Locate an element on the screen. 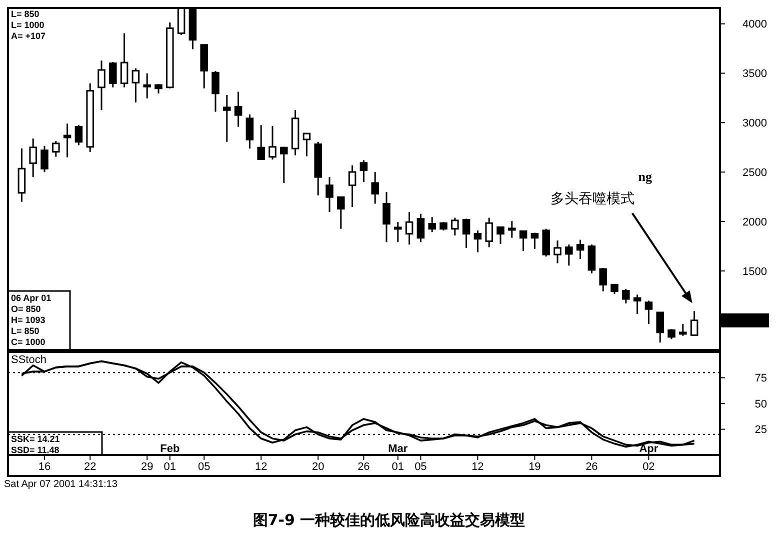 Image resolution: width=778 pixels, height=537 pixels. y-tick-label: 3000 is located at coordinates (754, 124).